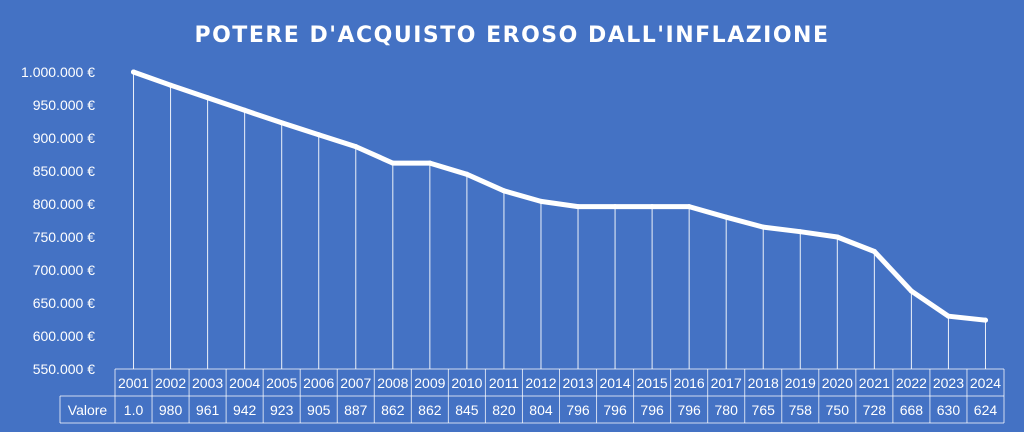 The width and height of the screenshot is (1024, 432). I want to click on y-tick-label: 900.000 €, so click(64, 138).